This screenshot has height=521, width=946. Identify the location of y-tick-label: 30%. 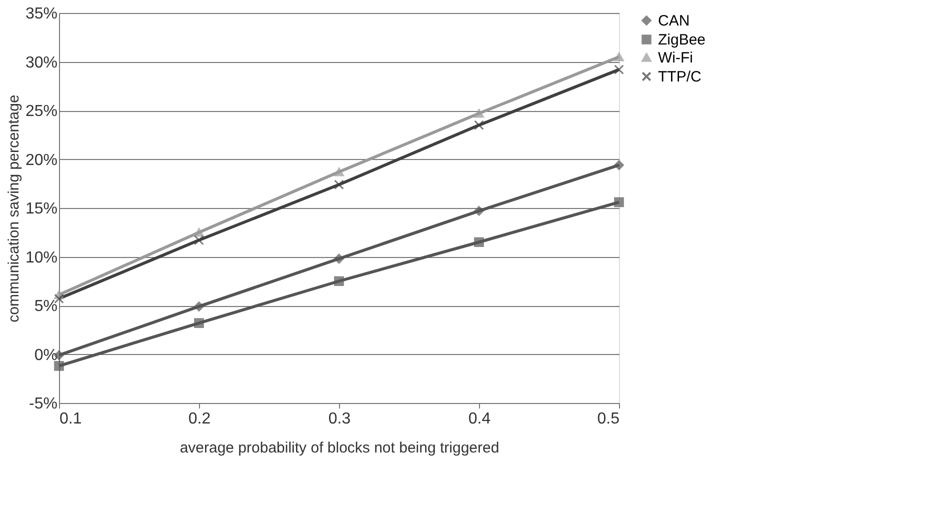
(41, 63).